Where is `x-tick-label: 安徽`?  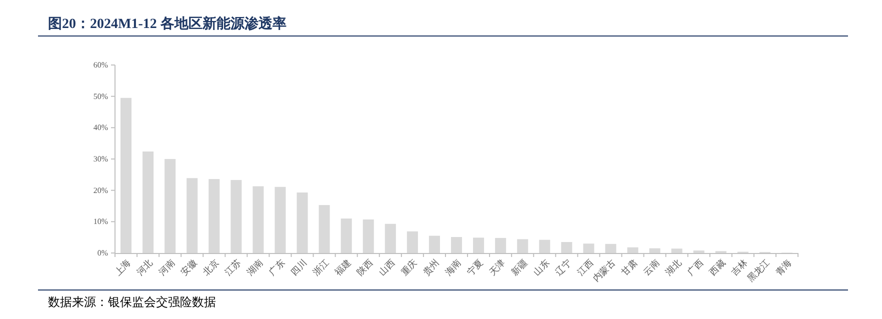
x-tick-label: 安徽 is located at coordinates (189, 267).